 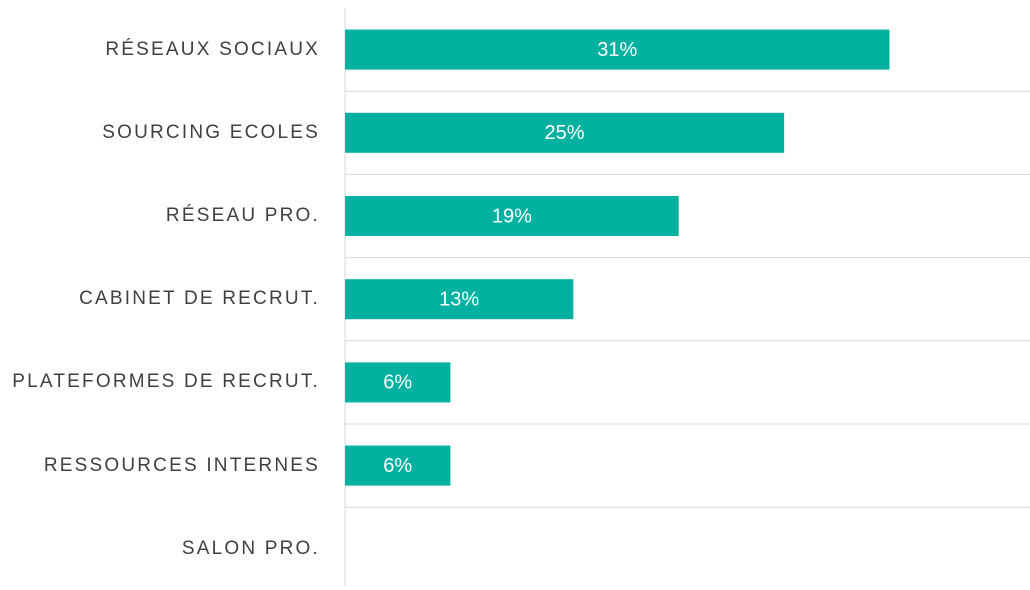 What do you see at coordinates (160, 548) in the screenshot?
I see `category-label-box: SALON PRO.` at bounding box center [160, 548].